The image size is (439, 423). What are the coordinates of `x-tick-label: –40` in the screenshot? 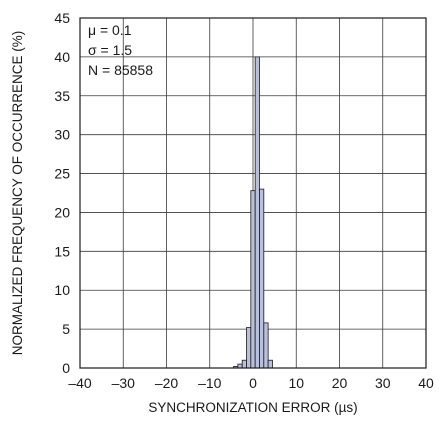 It's located at (80, 383).